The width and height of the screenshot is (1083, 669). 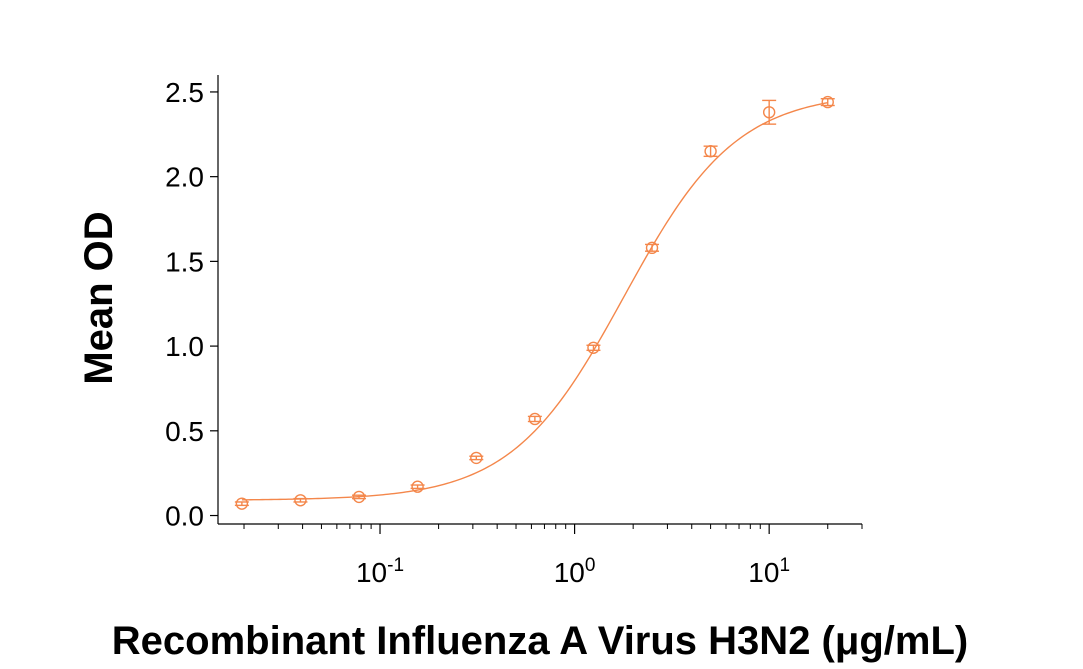 I want to click on y-tick-label: 1.5, so click(x=184, y=261).